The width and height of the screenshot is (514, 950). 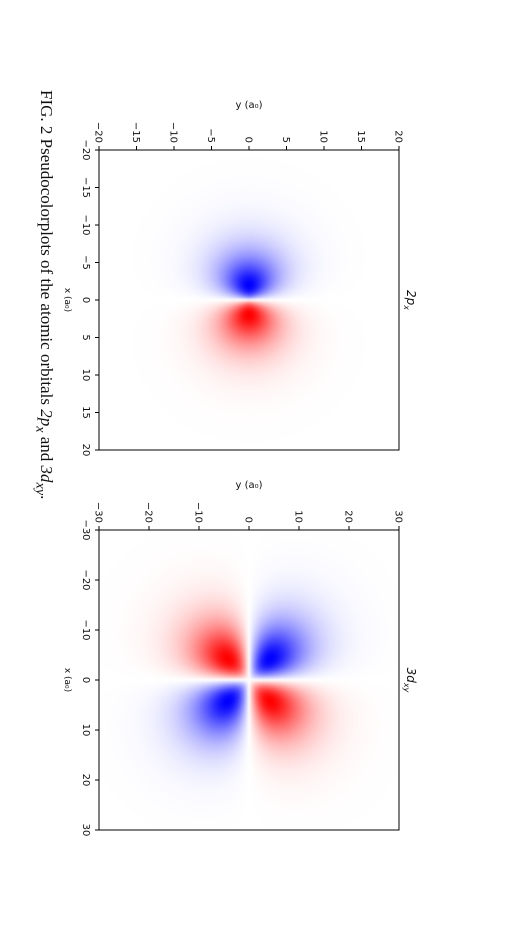 I want to click on x-tick-label: 30, so click(x=85, y=830).